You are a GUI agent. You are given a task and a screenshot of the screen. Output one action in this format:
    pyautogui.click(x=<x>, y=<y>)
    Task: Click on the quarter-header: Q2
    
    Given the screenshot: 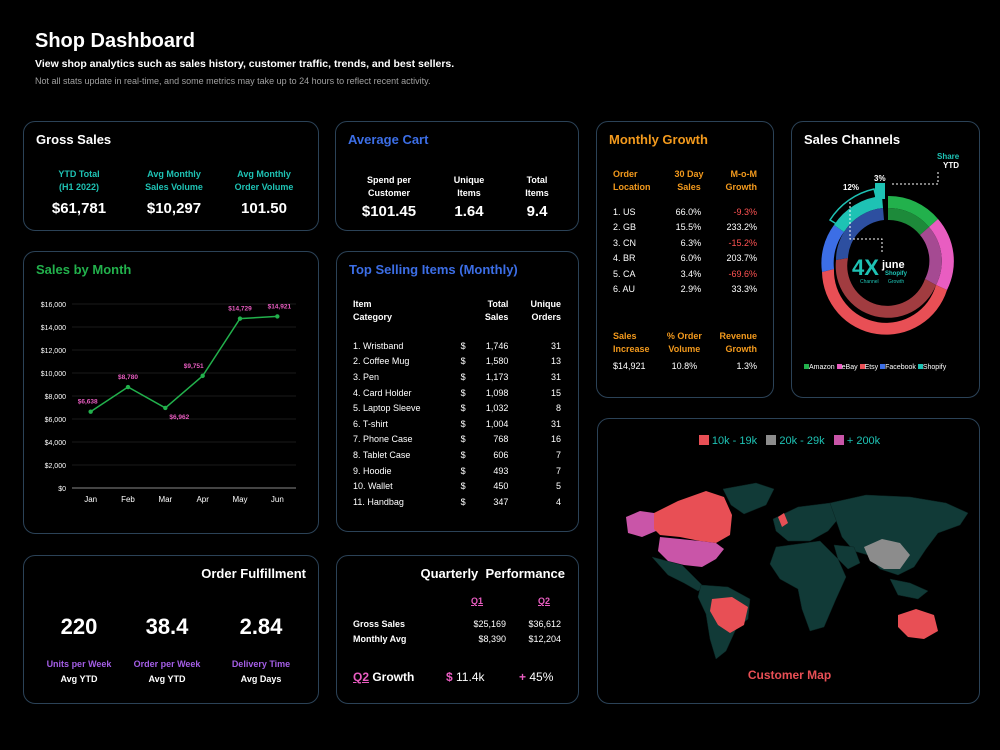 What is the action you would take?
    pyautogui.click(x=544, y=601)
    